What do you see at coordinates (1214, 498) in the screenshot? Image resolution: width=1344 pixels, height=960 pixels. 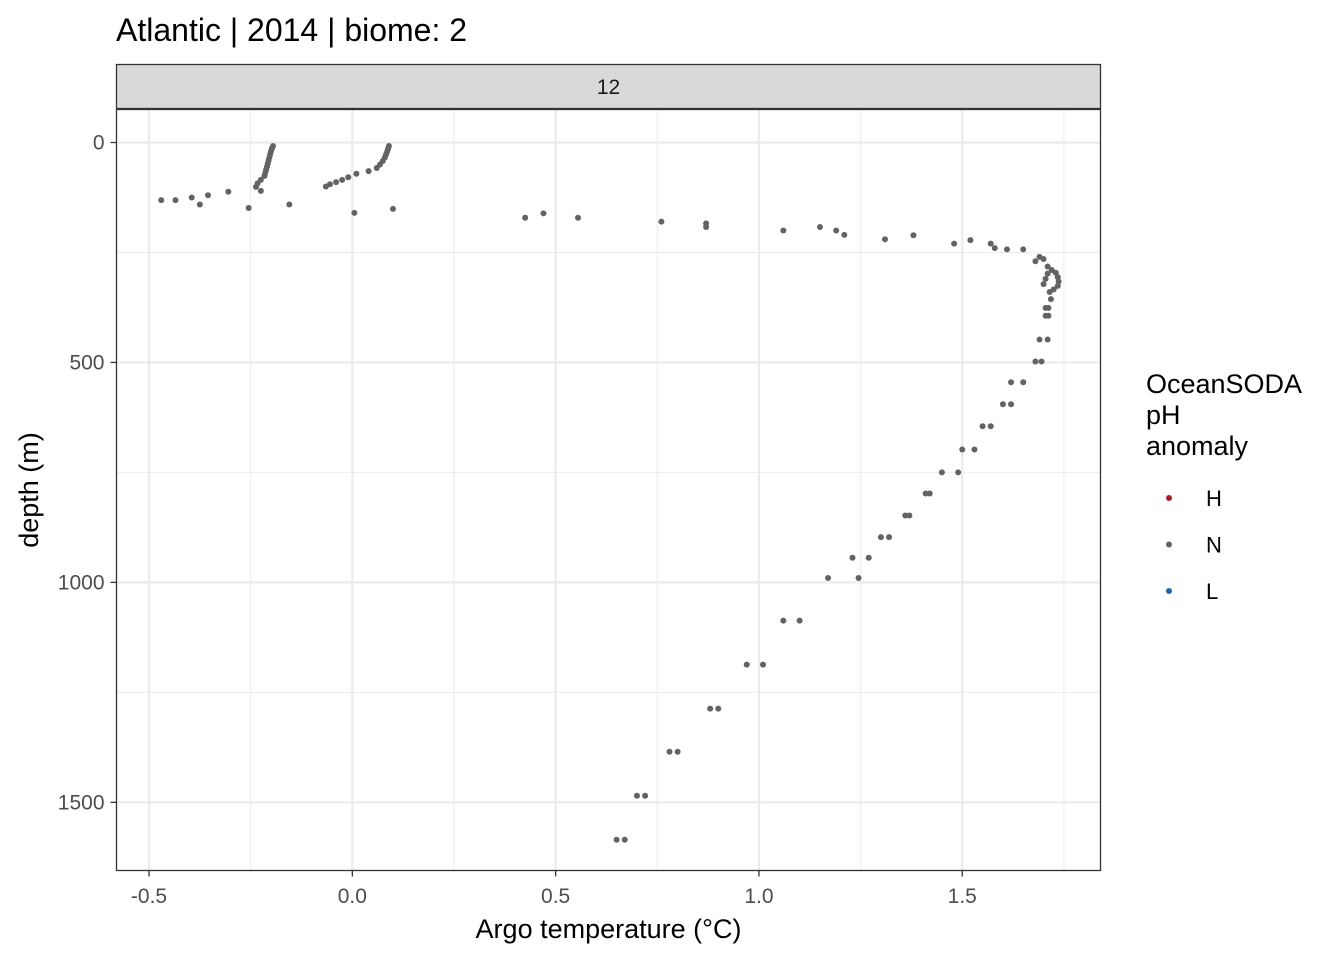 I see `legend-label-h: H` at bounding box center [1214, 498].